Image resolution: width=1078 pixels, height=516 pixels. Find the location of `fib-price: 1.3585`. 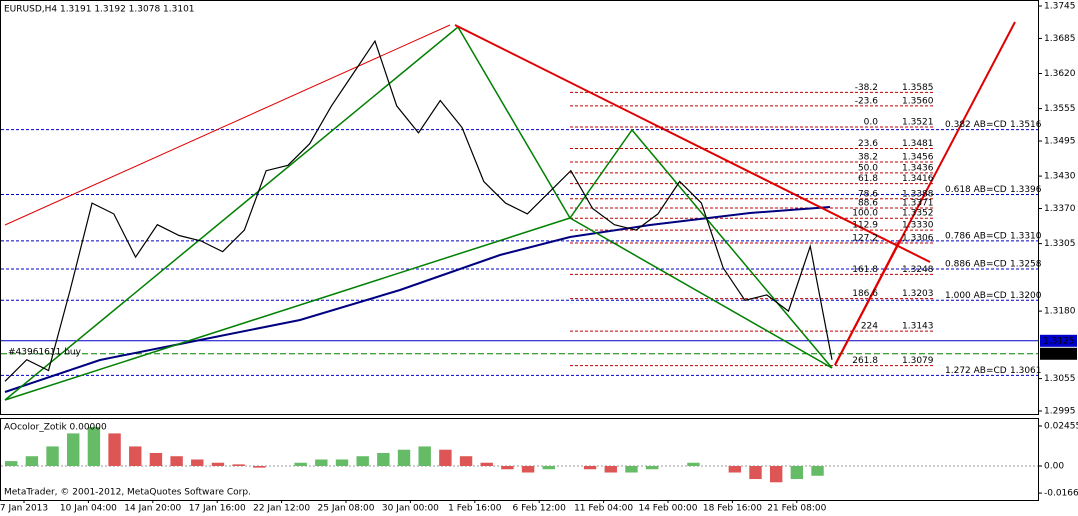

fib-price: 1.3585 is located at coordinates (918, 88).